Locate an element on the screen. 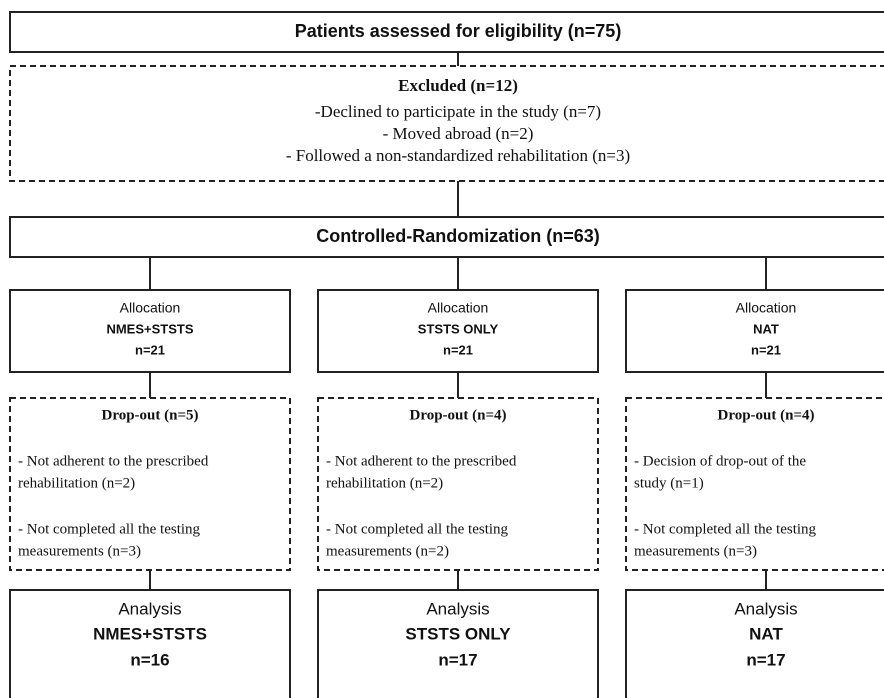 The height and width of the screenshot is (698, 884). dropout-reason: study (n=1) is located at coordinates (669, 483).